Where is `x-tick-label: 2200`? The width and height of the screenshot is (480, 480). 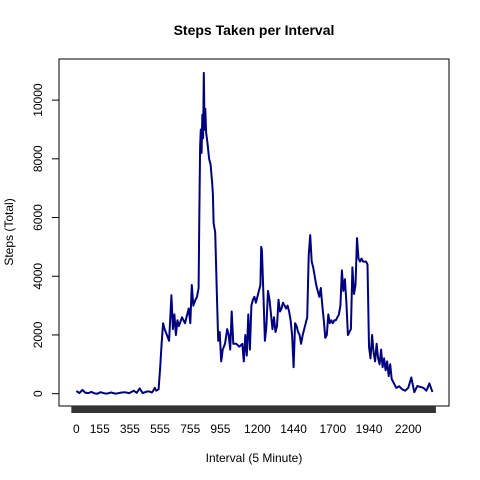
x-tick-label: 2200 is located at coordinates (408, 429).